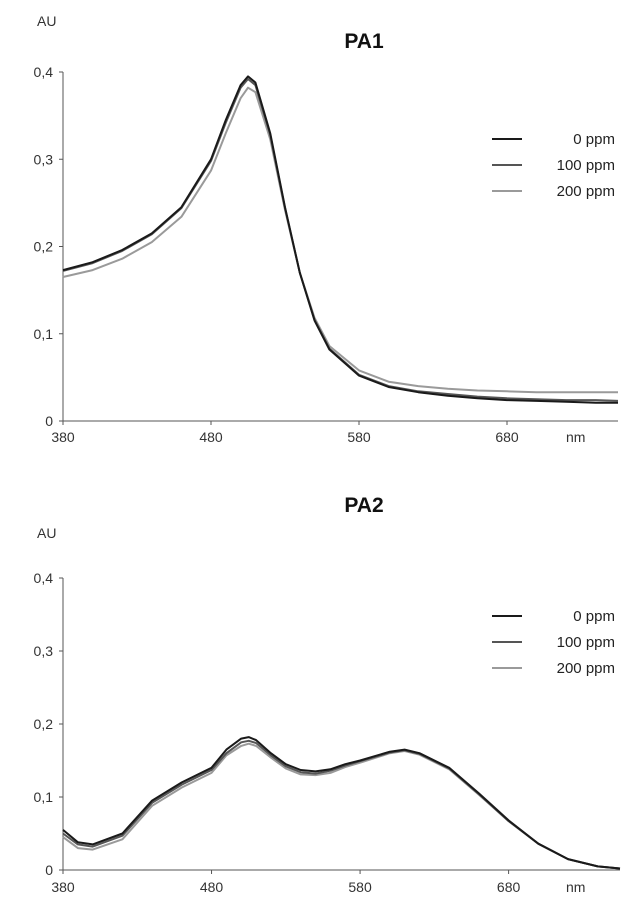 This screenshot has height=904, width=637. I want to click on series-group, so click(341, 803).